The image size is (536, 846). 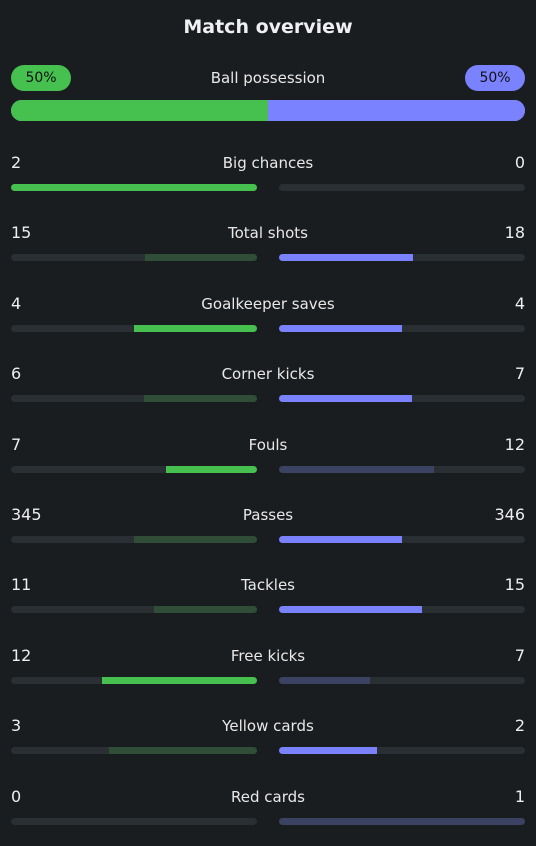 I want to click on stat-label: Corner kicks, so click(x=268, y=374).